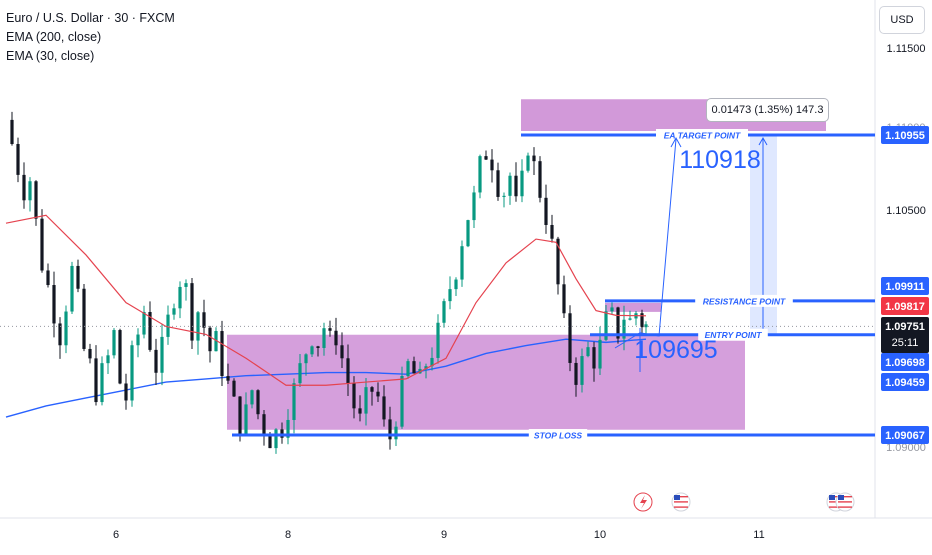 The image size is (932, 555). I want to click on symbol-title: Euro / U.S. Dollar · 30 · FXCM, so click(90, 18).